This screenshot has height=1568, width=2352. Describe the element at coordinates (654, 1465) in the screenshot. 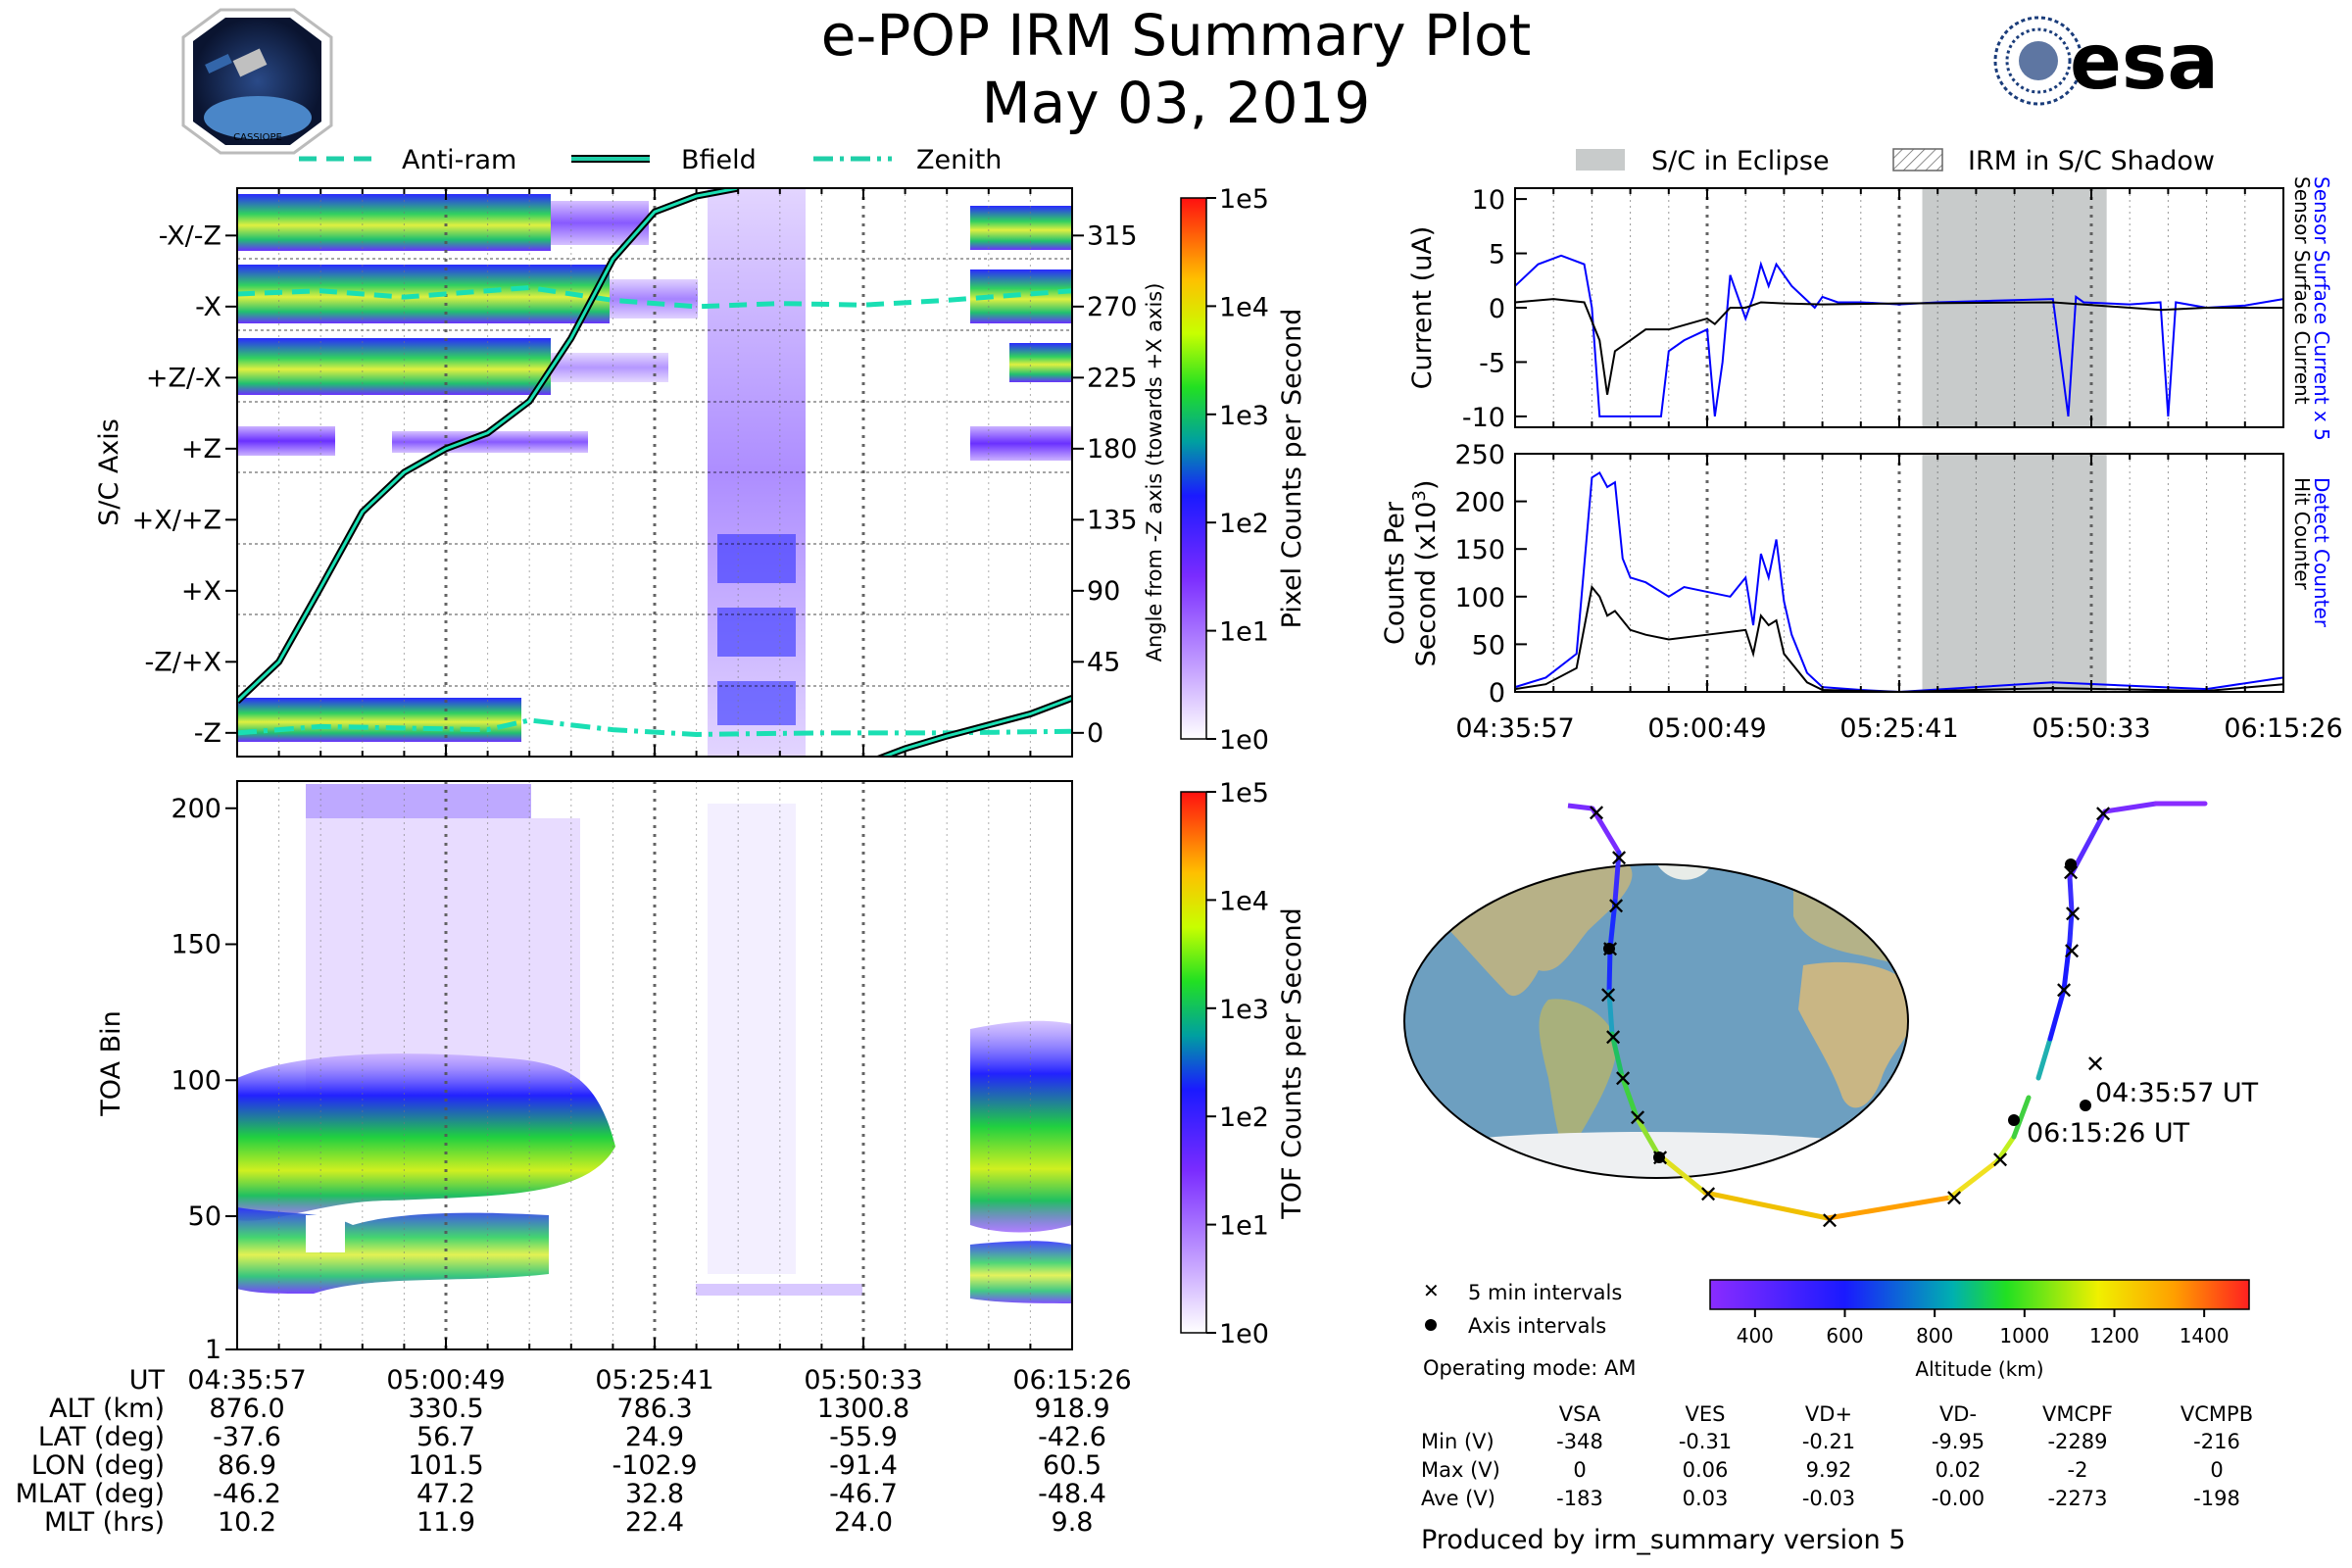

I see `summary-cell: -102.9` at that location.